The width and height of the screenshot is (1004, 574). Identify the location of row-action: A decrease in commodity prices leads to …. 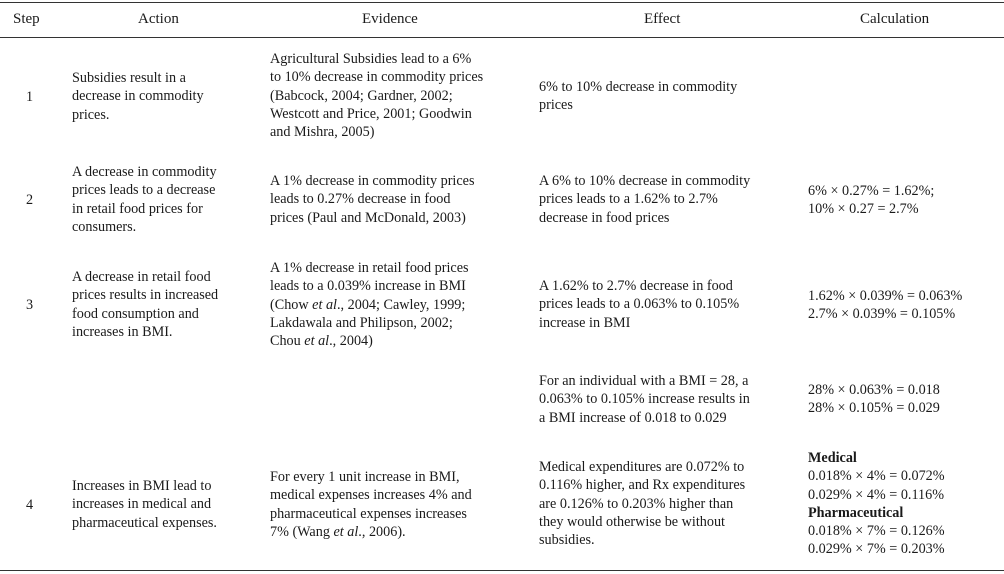
(144, 199).